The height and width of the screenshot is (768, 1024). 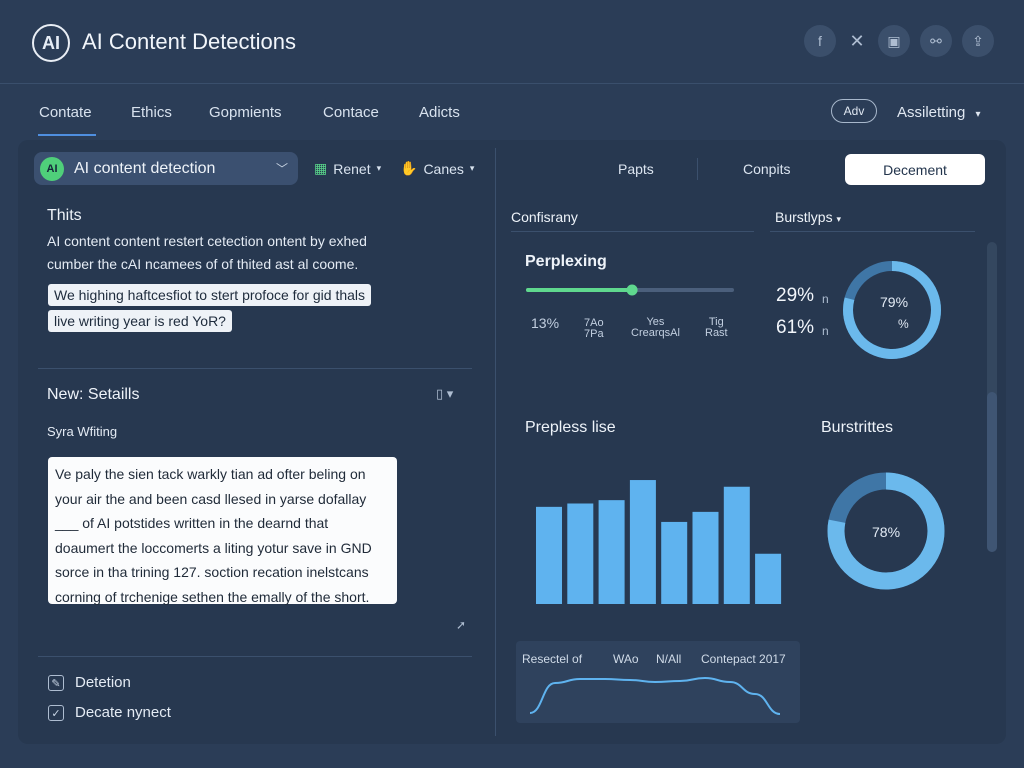 I want to click on ring-center-unit: %, so click(x=903, y=324).